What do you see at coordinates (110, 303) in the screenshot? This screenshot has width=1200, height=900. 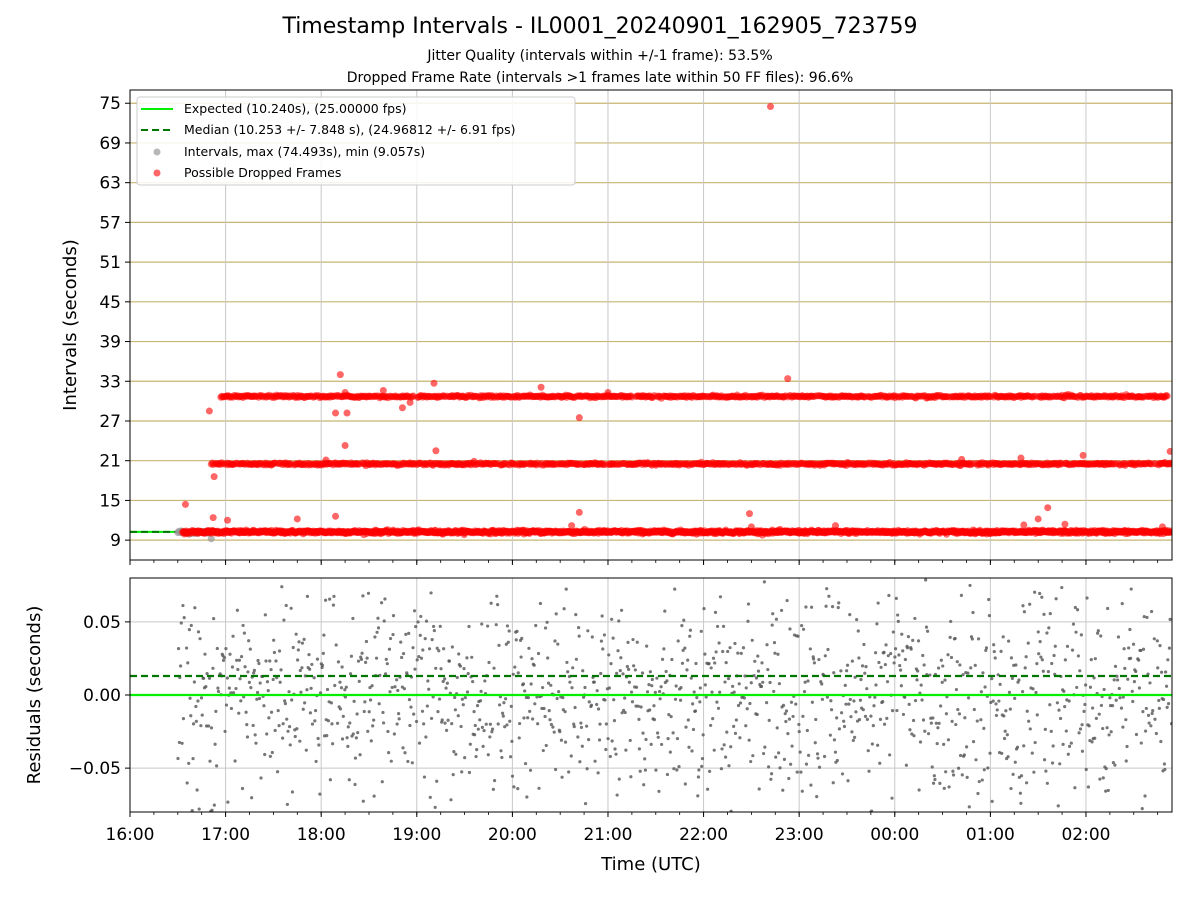 I see `y-tick-label: 45` at bounding box center [110, 303].